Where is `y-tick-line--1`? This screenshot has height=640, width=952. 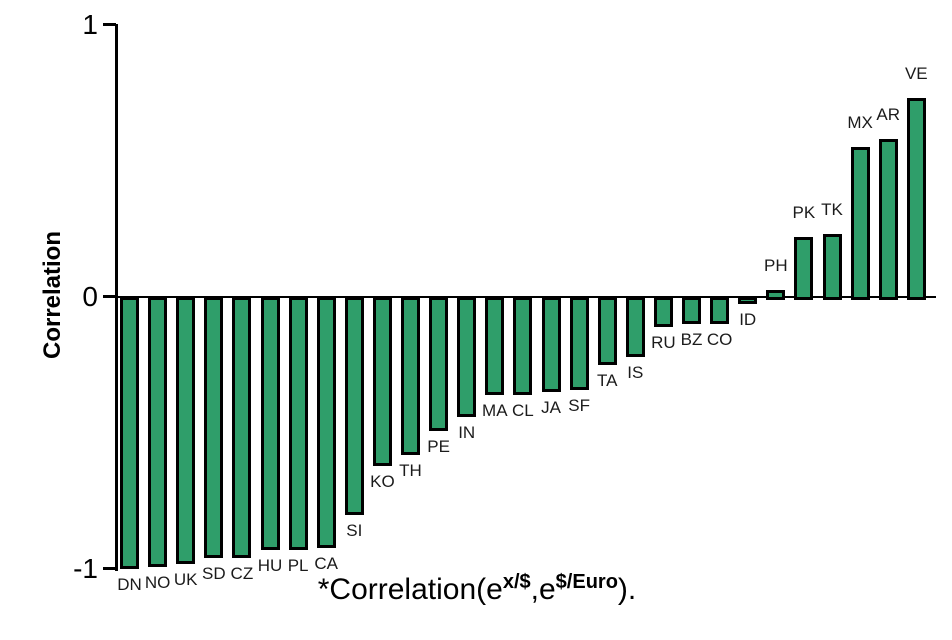
y-tick-line--1 is located at coordinates (109, 568).